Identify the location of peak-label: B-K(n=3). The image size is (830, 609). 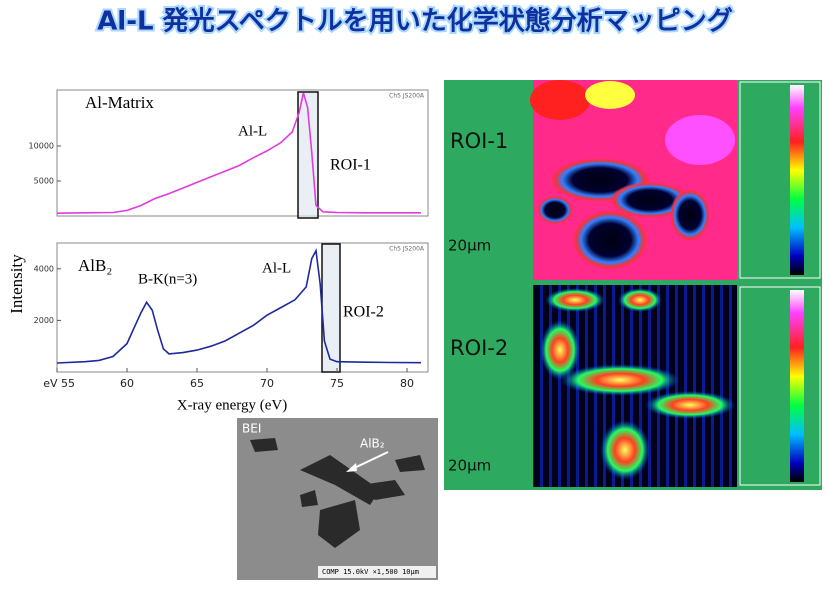
(167, 279).